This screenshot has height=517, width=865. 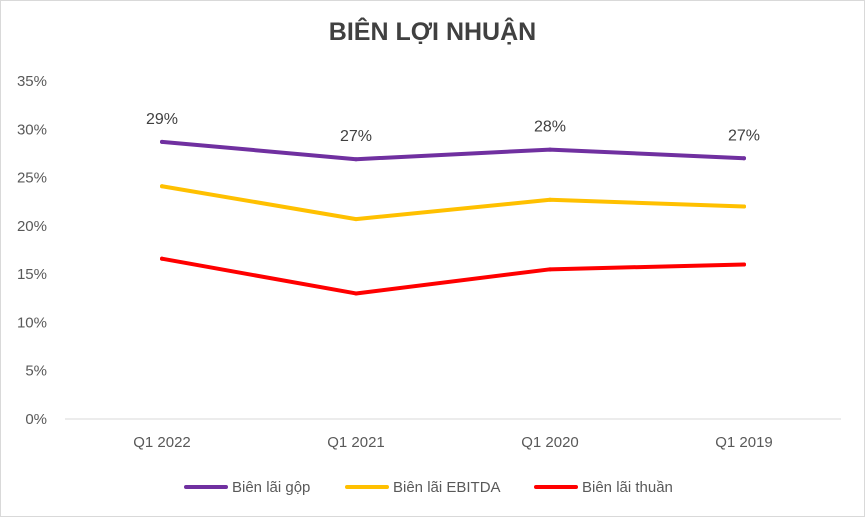 I want to click on x-tick-label: Q1 2022, so click(x=162, y=442).